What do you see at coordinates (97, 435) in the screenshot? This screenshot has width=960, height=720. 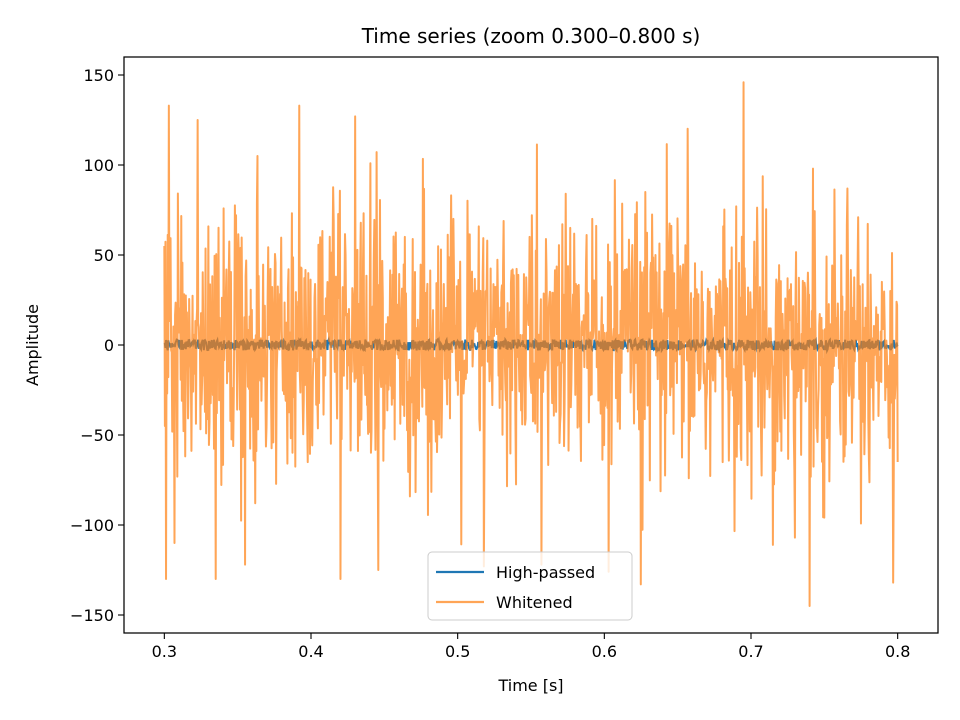 I see `y-tick-label: −50` at bounding box center [97, 435].